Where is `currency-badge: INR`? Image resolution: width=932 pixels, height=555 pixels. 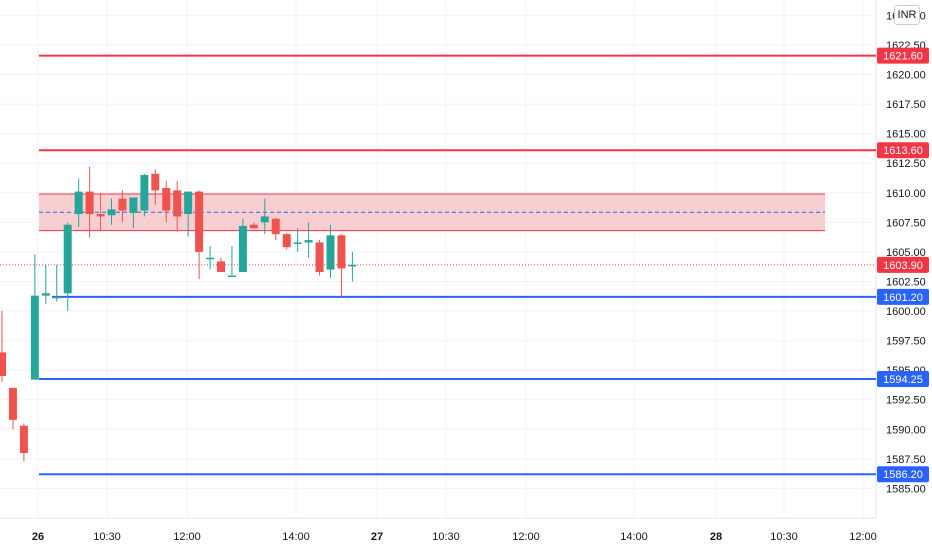
currency-badge: INR is located at coordinates (907, 15).